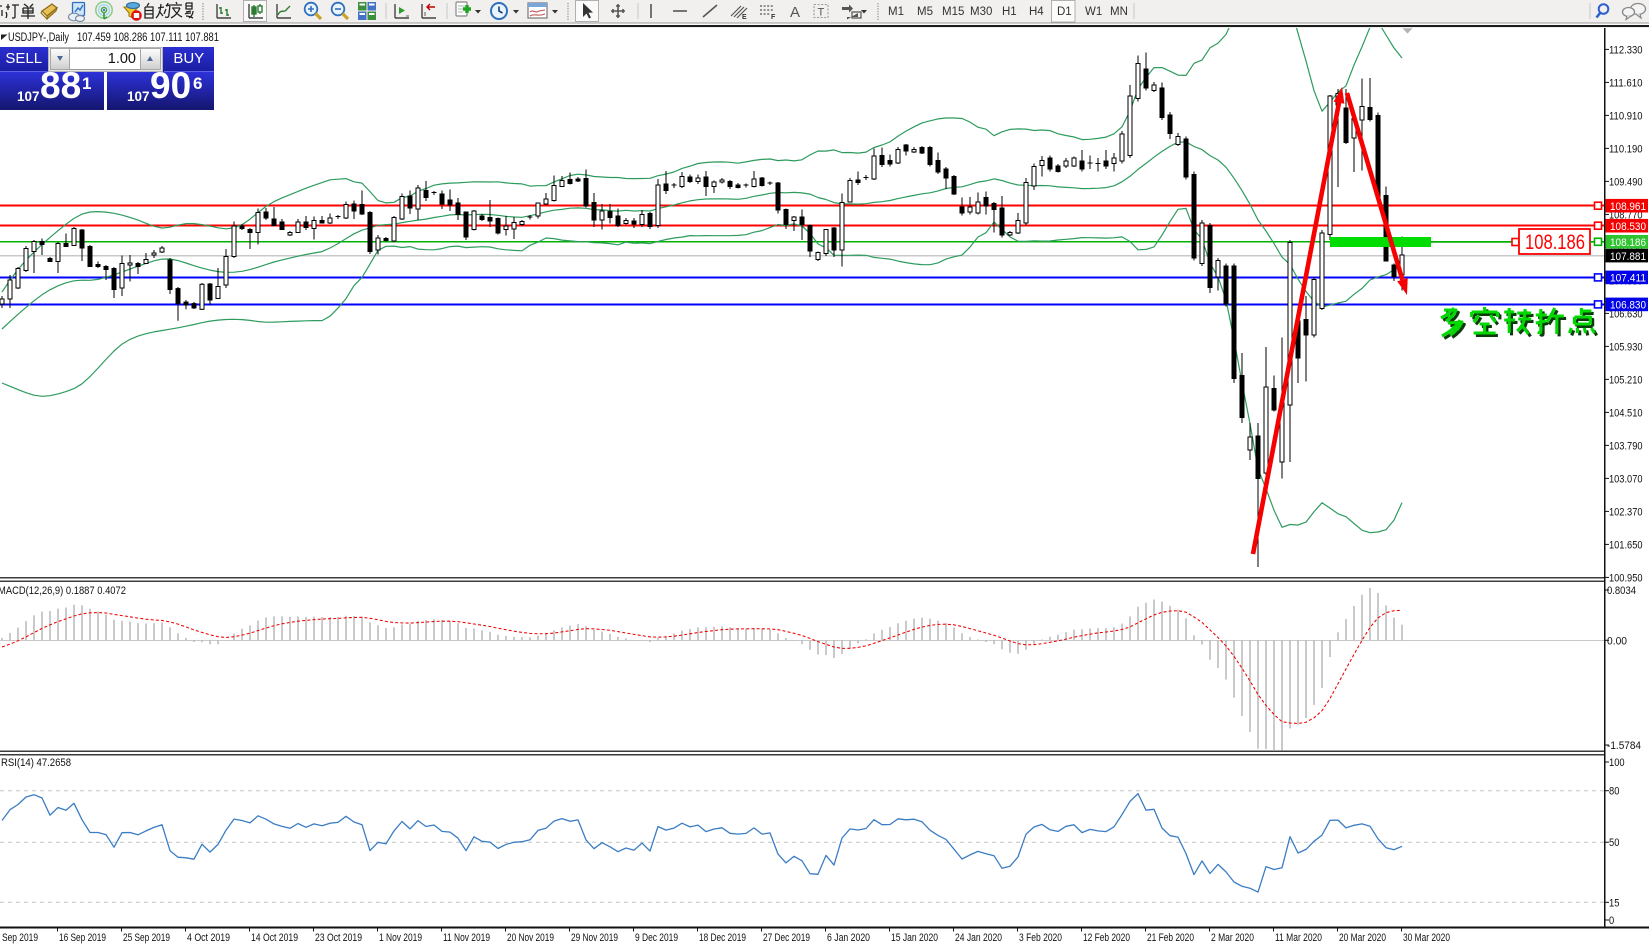 The width and height of the screenshot is (1649, 944). Describe the element at coordinates (146, 938) in the screenshot. I see `svg-text: 25 Sep 2019` at that location.